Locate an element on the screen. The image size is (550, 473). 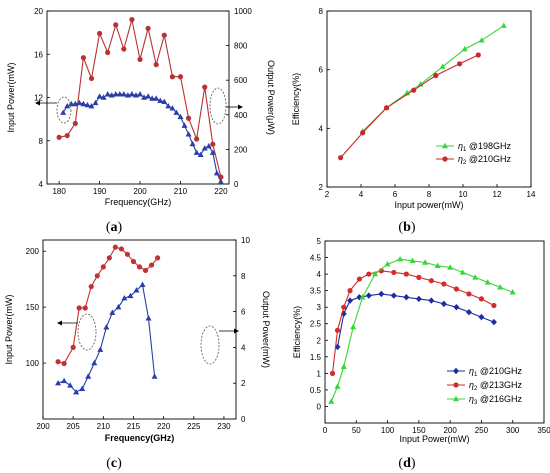
c-ytick-right-ticklabel-2: 4 is located at coordinates (243, 347).